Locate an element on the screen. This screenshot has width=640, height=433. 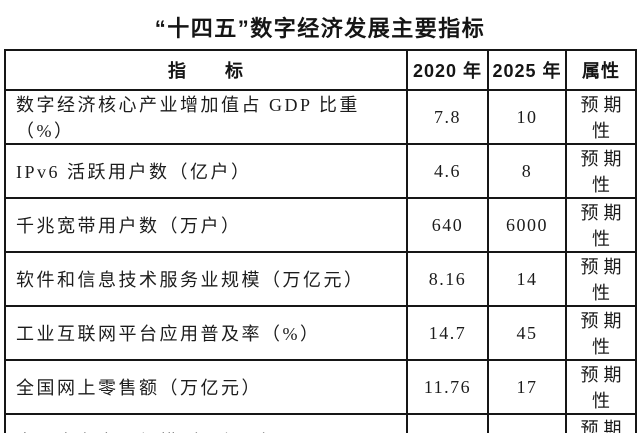
value-2020-cell: 7.8 is located at coordinates (447, 117).